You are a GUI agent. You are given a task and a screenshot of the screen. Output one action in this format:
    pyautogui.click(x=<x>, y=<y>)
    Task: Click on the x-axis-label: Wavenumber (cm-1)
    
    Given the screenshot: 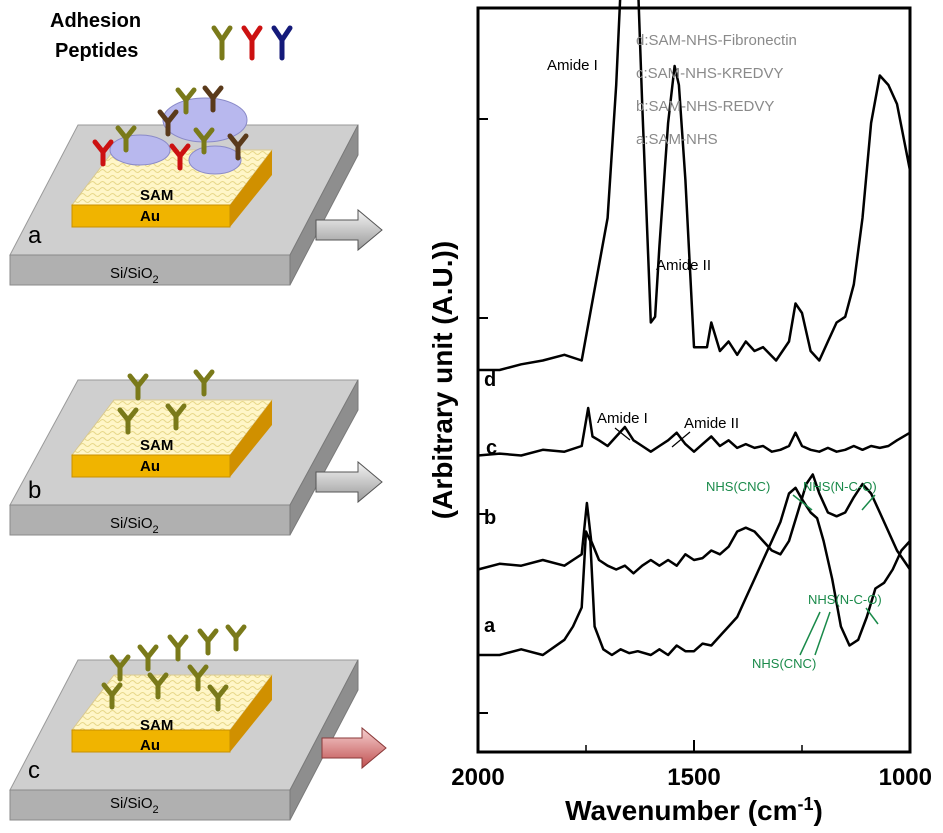 What is the action you would take?
    pyautogui.click(x=694, y=810)
    